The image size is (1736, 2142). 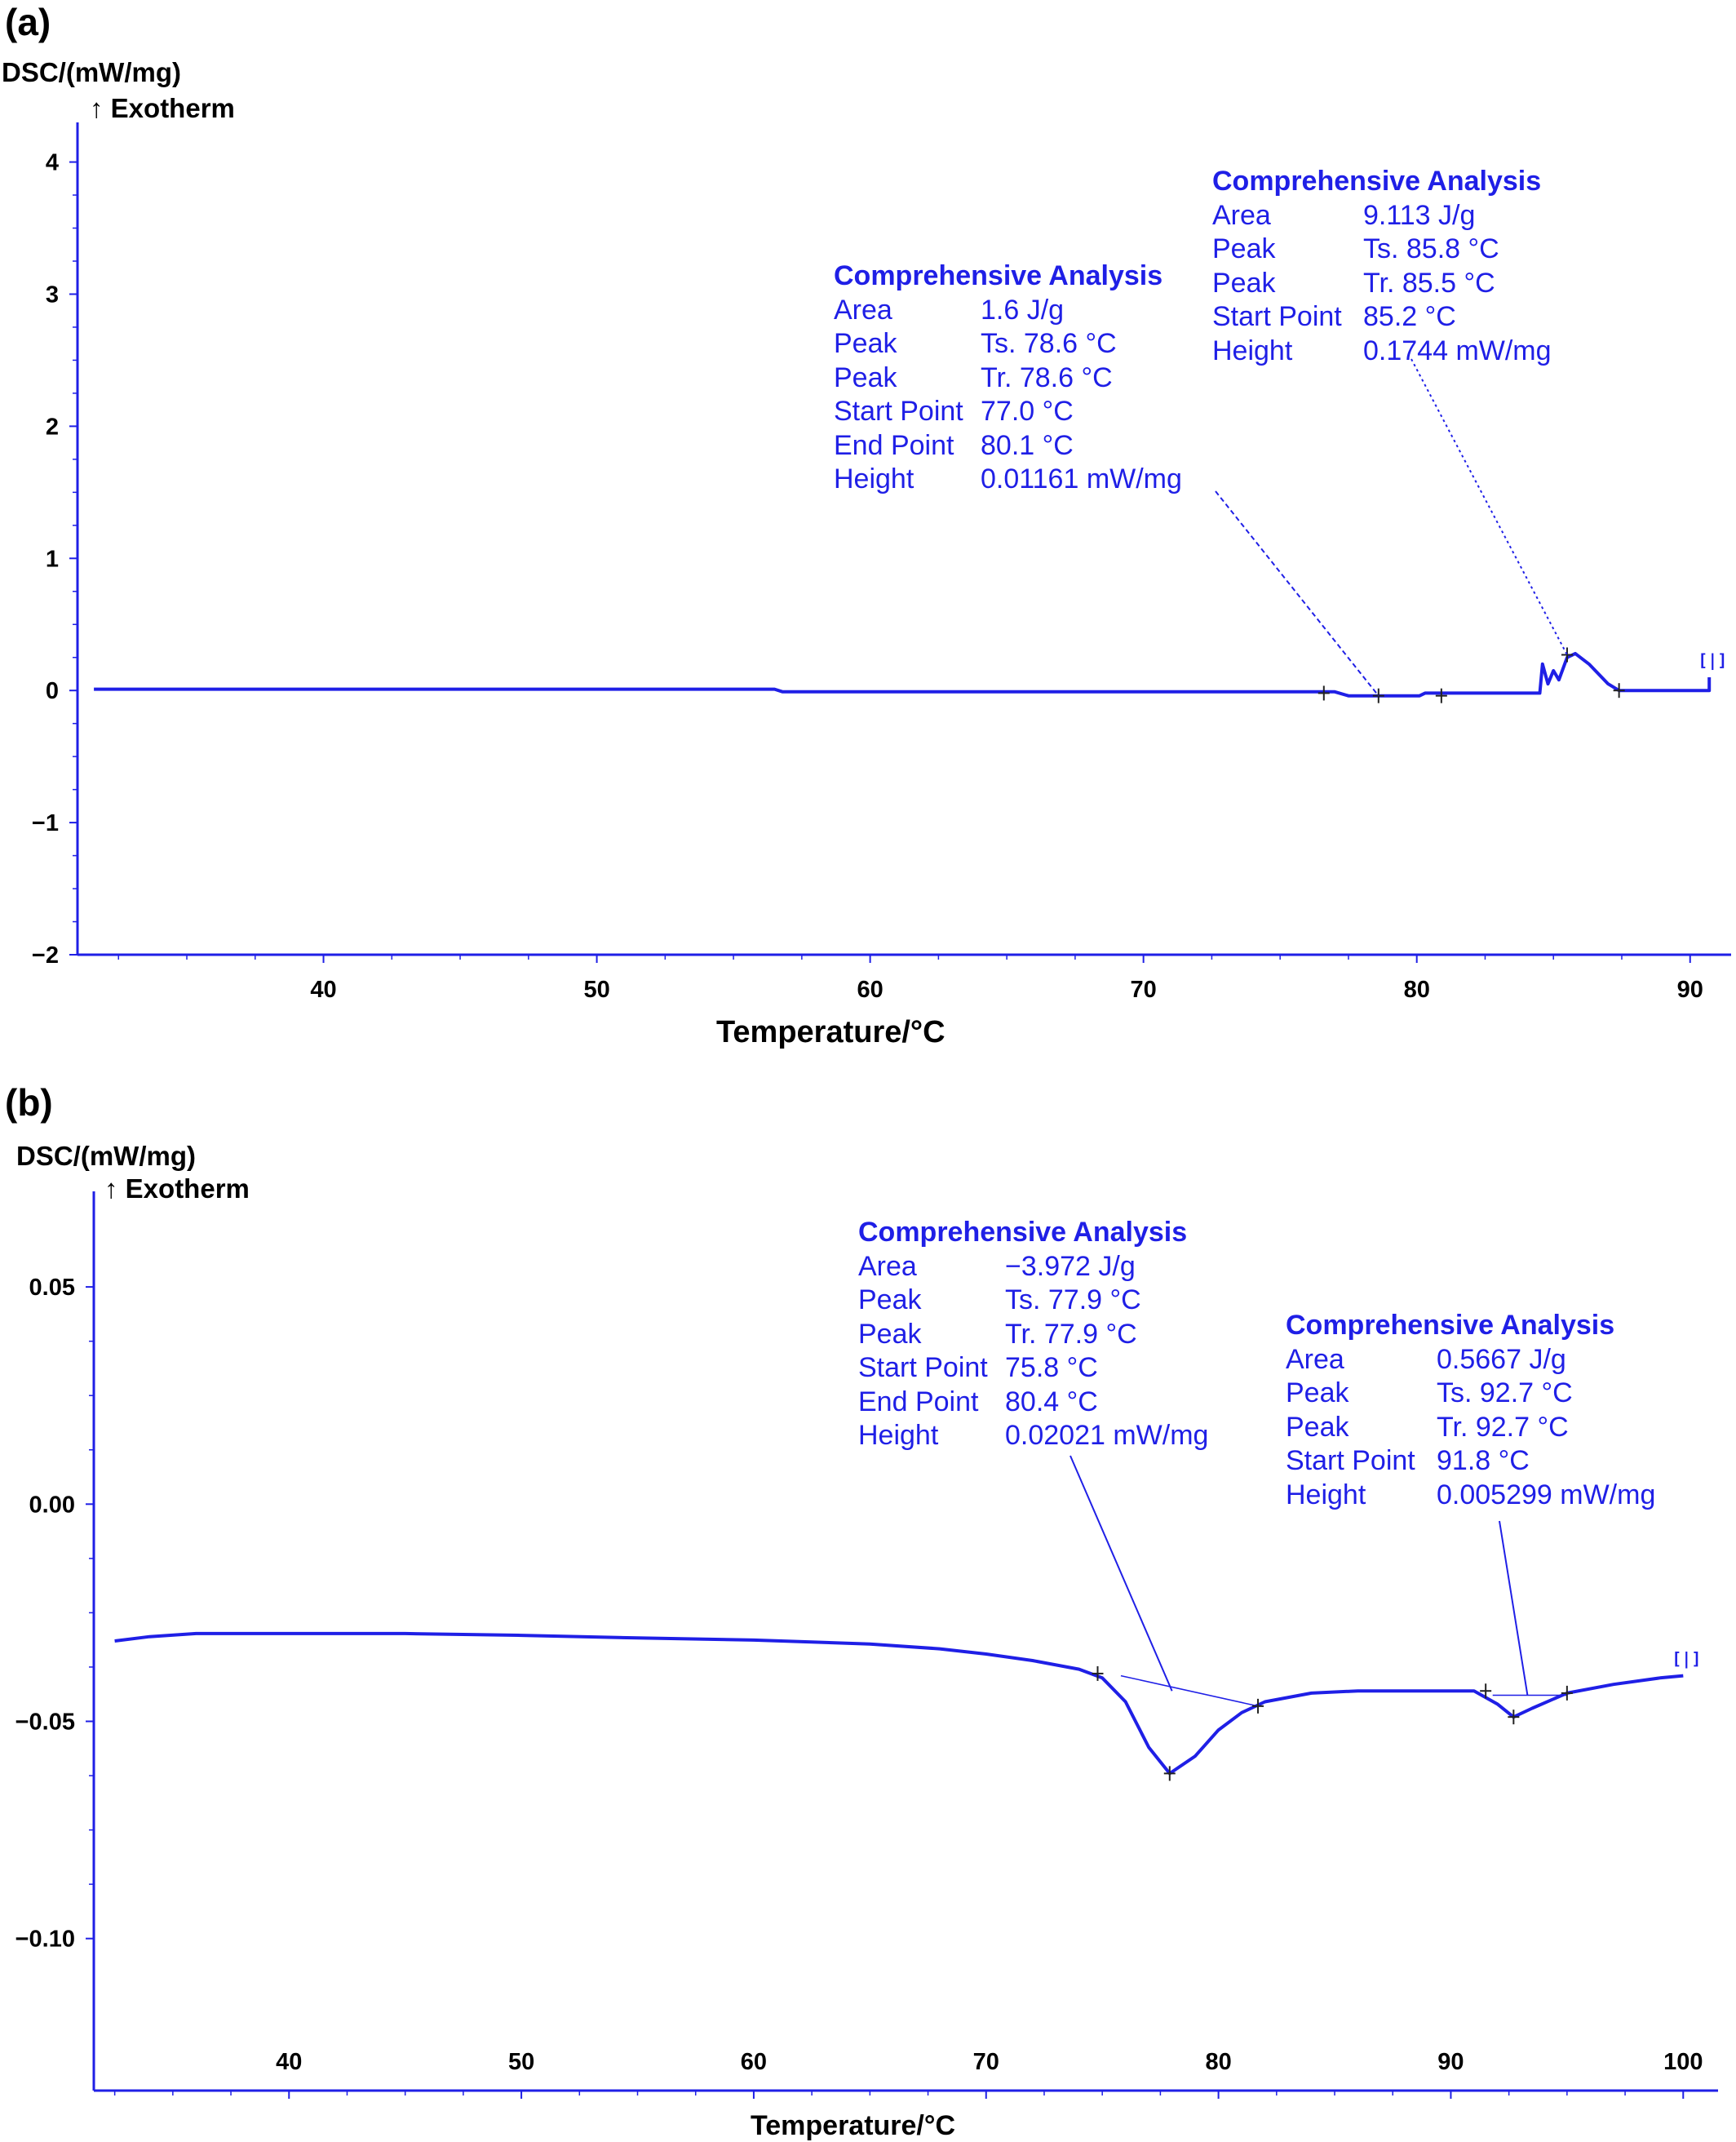 I want to click on annotation-row: Peak Tr. 92.7 °C, so click(x=1470, y=1428).